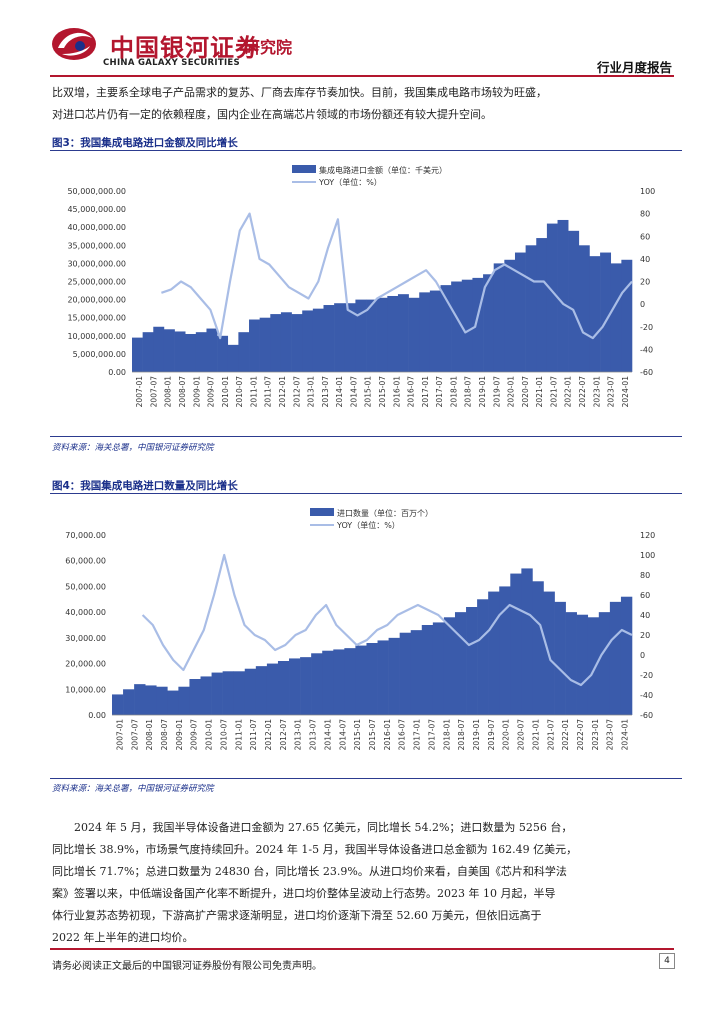 This screenshot has height=1024, width=724. What do you see at coordinates (366, 778) in the screenshot?
I see `figure4-bottom-rule` at bounding box center [366, 778].